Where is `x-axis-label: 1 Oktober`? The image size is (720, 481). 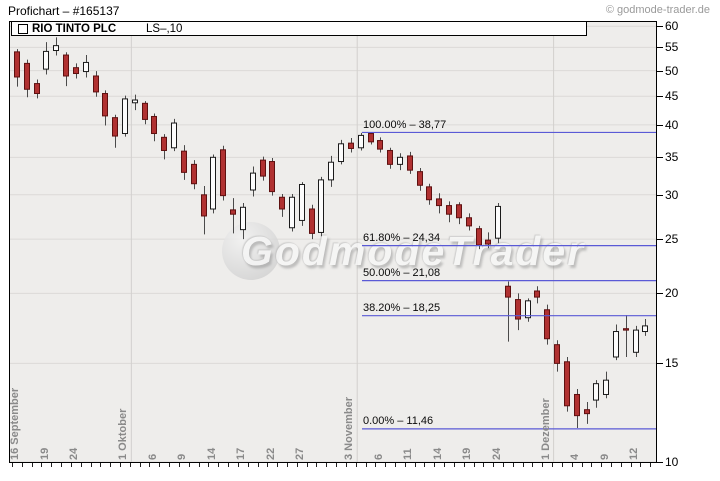
x-axis-label: 1 Oktober is located at coordinates (123, 434).